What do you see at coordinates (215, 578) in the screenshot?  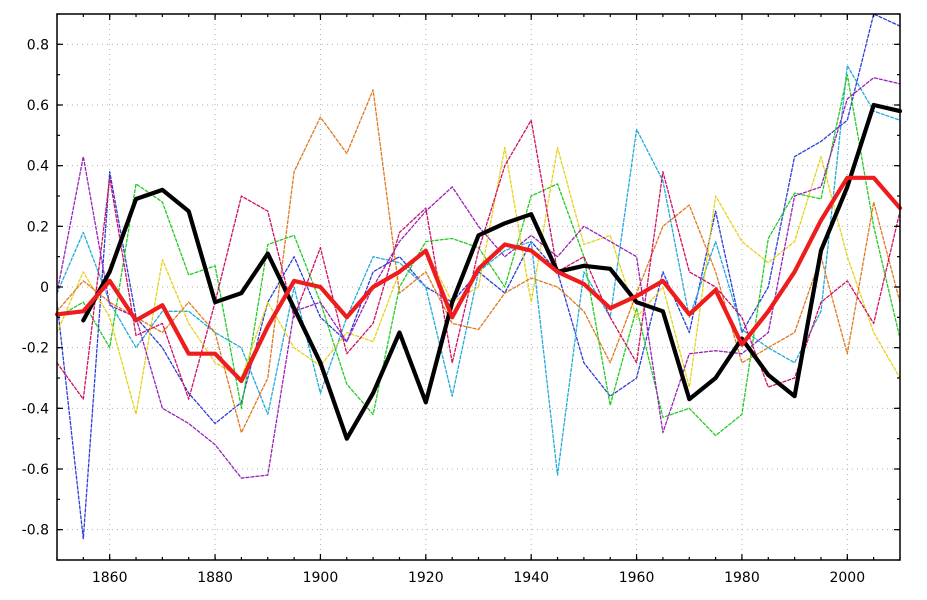 I see `x-tick-label: 1880` at bounding box center [215, 578].